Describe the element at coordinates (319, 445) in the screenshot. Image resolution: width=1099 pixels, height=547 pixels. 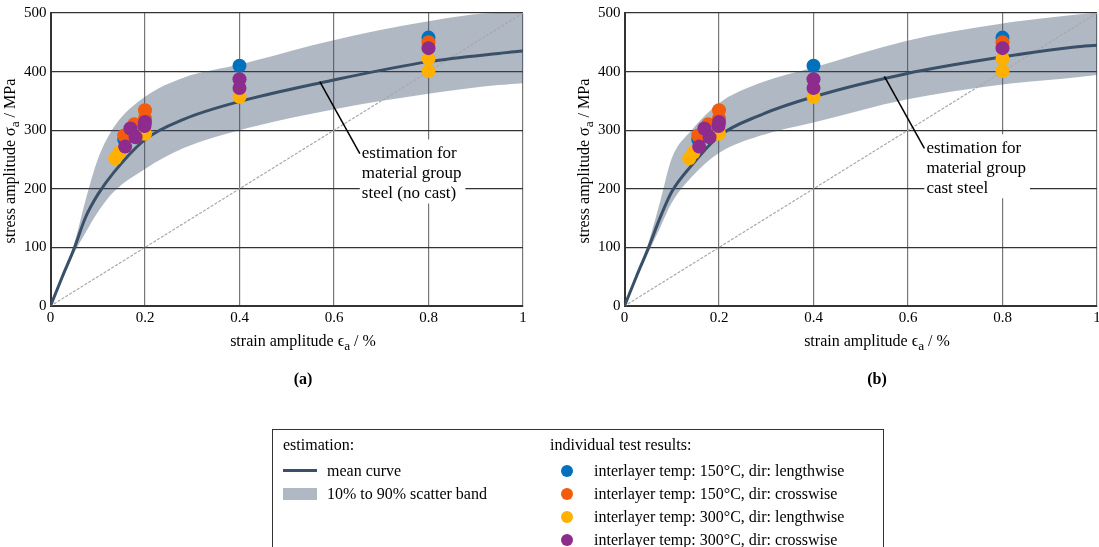
I see `legend-title: estimation:` at that location.